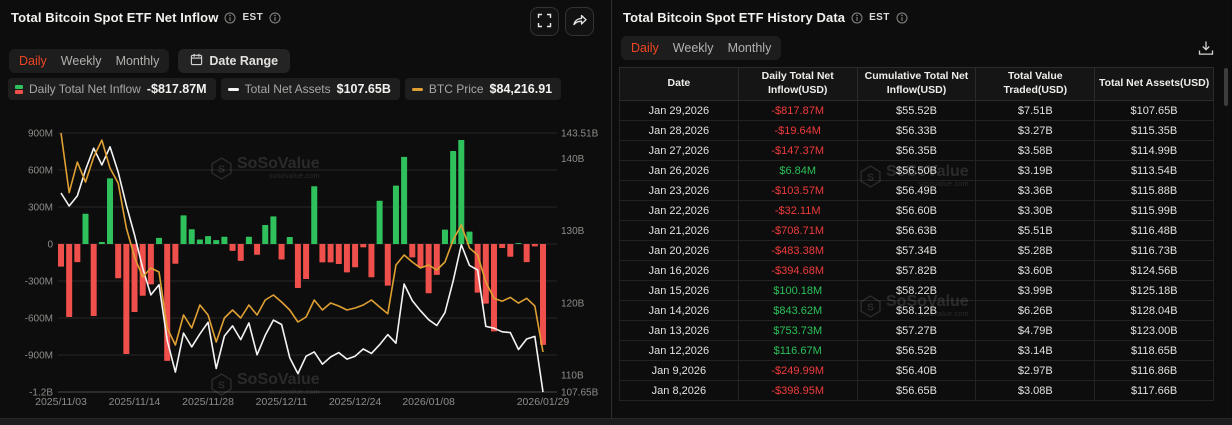 The width and height of the screenshot is (1232, 425). Describe the element at coordinates (208, 402) in the screenshot. I see `svg-text: 2025/11/28` at that location.